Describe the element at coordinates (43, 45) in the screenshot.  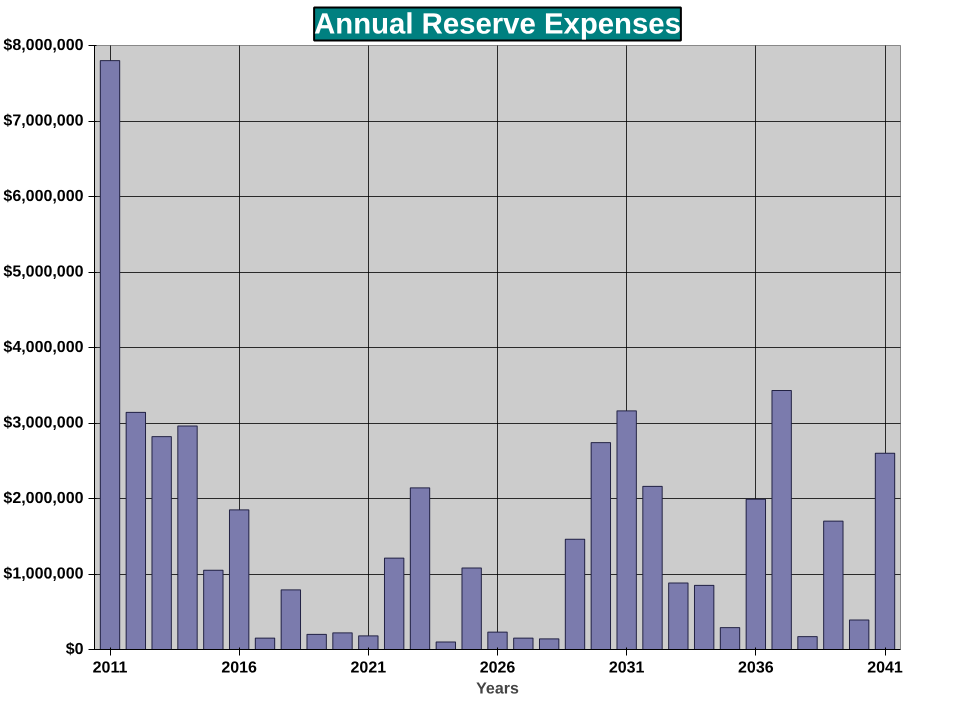
I see `y-tick-label: $8,000,000` at that location.